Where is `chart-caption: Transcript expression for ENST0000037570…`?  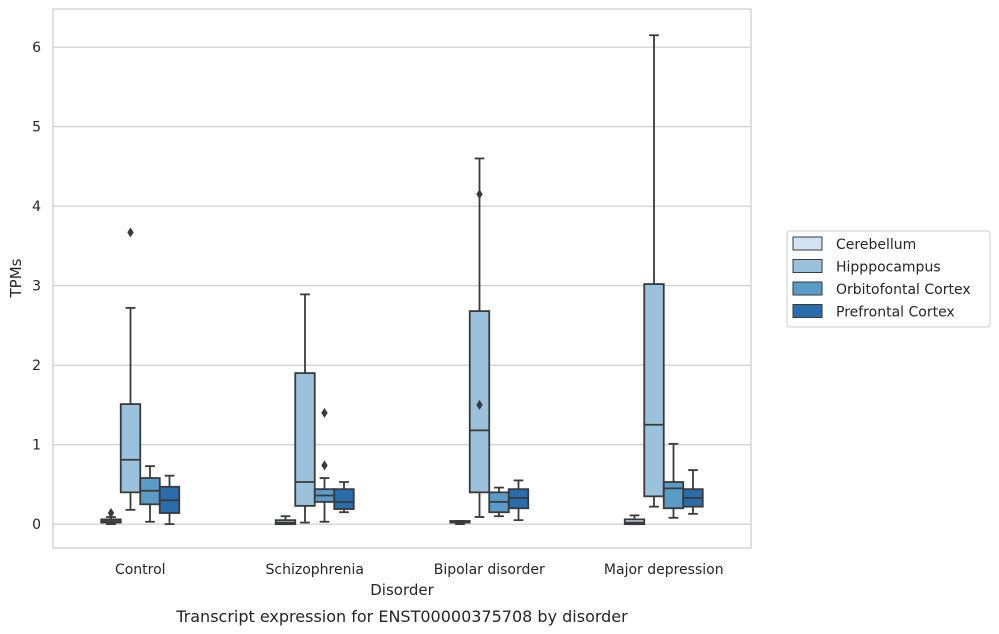 chart-caption: Transcript expression for ENST0000037570… is located at coordinates (401, 616).